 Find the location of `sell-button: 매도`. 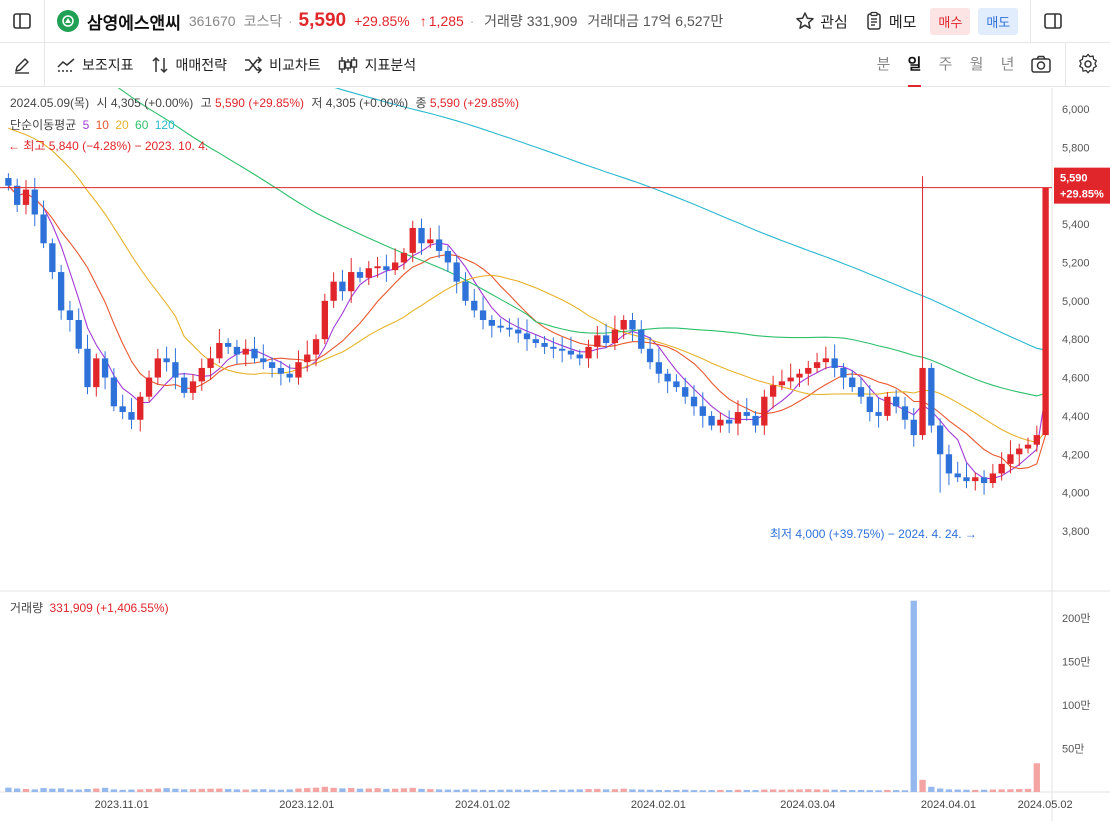

sell-button: 매도 is located at coordinates (998, 21).